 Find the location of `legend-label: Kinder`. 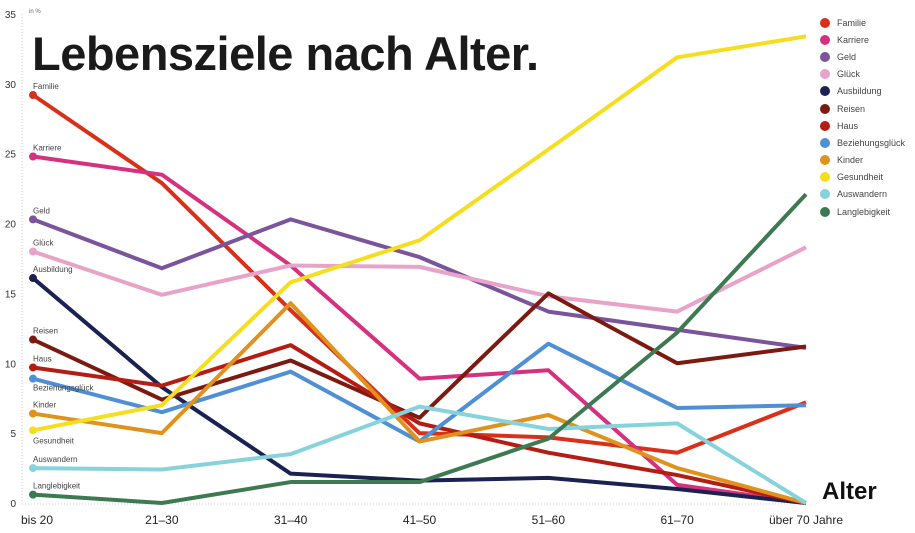

legend-label: Kinder is located at coordinates (850, 160).